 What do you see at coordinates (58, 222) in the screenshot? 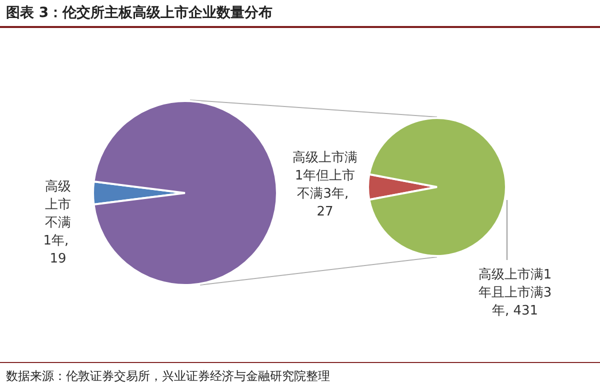
I see `data-label: 高级上市不满1年, 19` at bounding box center [58, 222].